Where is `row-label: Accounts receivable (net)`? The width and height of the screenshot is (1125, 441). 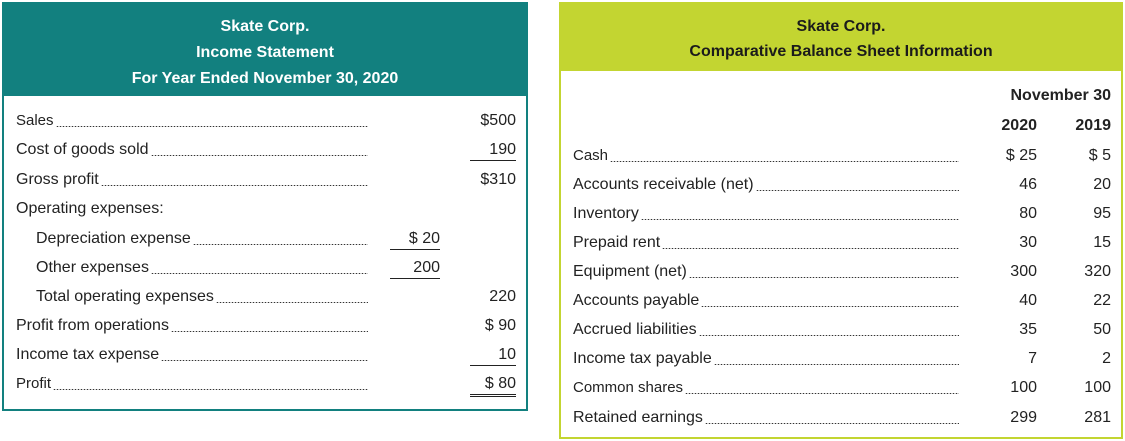
row-label: Accounts receivable (net) is located at coordinates (663, 184).